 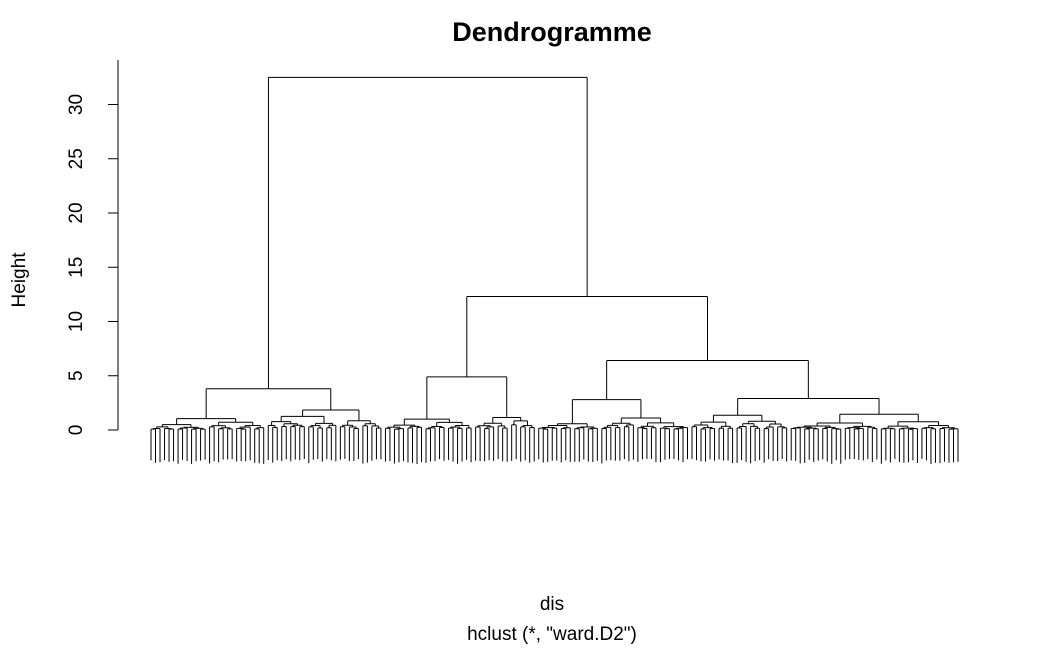 What do you see at coordinates (552, 32) in the screenshot?
I see `chart-title: Dendrogramme` at bounding box center [552, 32].